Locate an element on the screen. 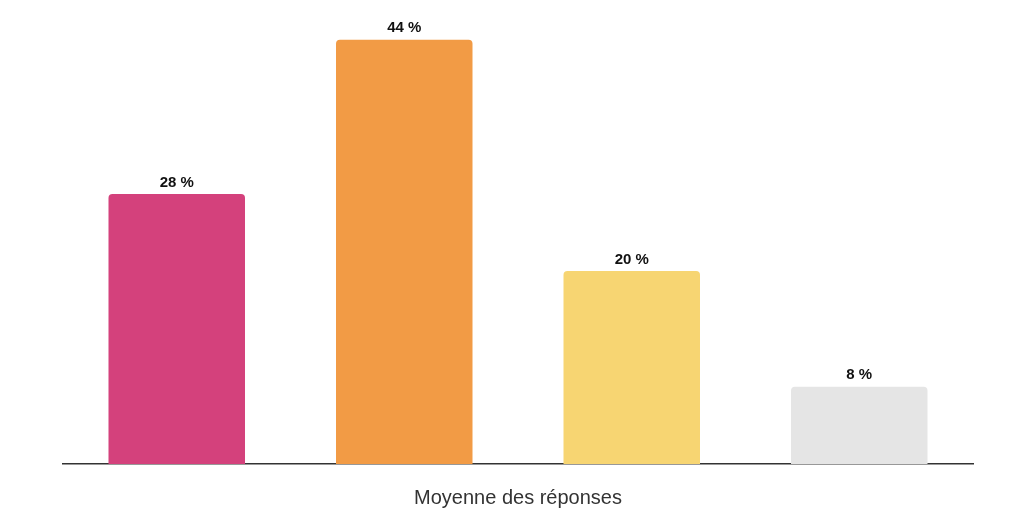 Image resolution: width=1010 pixels, height=524 pixels. x-axis-title: Moyenne des réponses is located at coordinates (518, 496).